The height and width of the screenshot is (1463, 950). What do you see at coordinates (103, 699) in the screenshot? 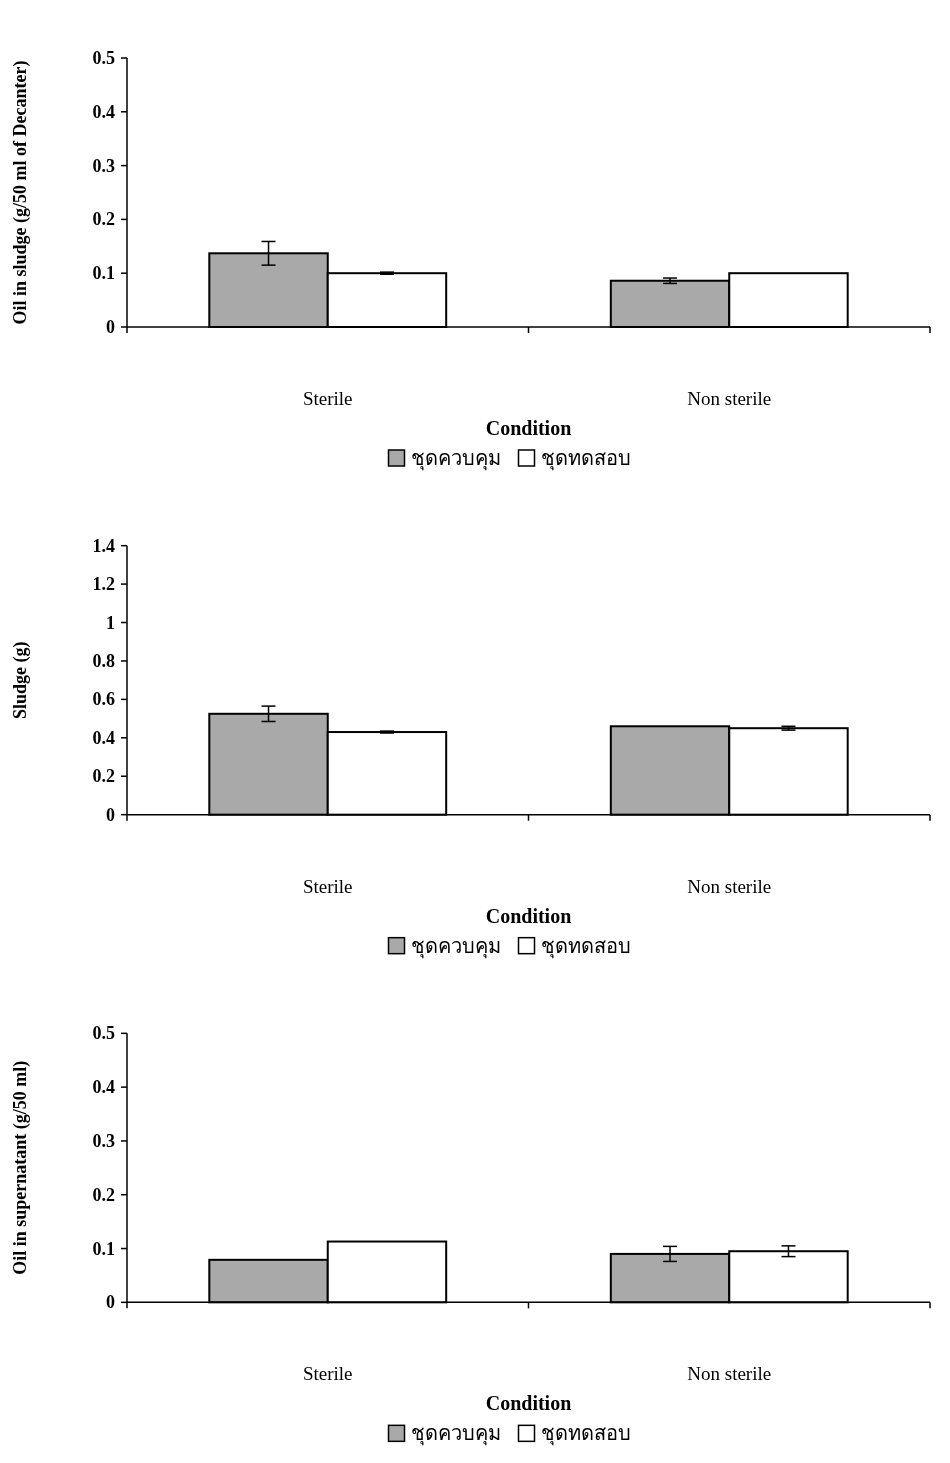
I see `y-tick-label: 0.6` at bounding box center [103, 699].